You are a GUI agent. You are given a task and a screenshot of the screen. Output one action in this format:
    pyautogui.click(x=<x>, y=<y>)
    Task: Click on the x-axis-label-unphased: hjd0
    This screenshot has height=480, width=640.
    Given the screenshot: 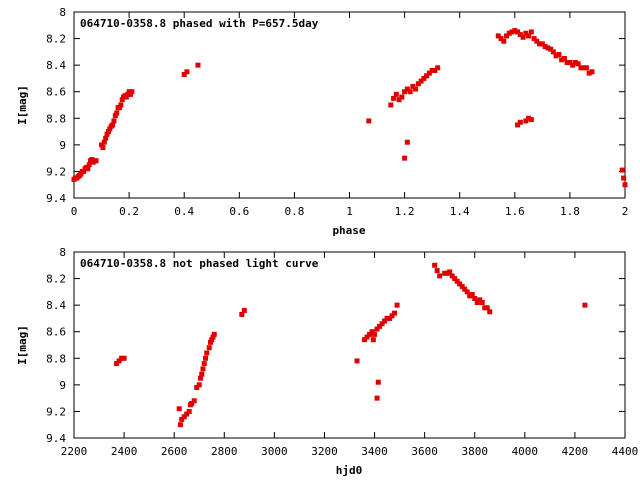 What is the action you would take?
    pyautogui.click(x=349, y=470)
    